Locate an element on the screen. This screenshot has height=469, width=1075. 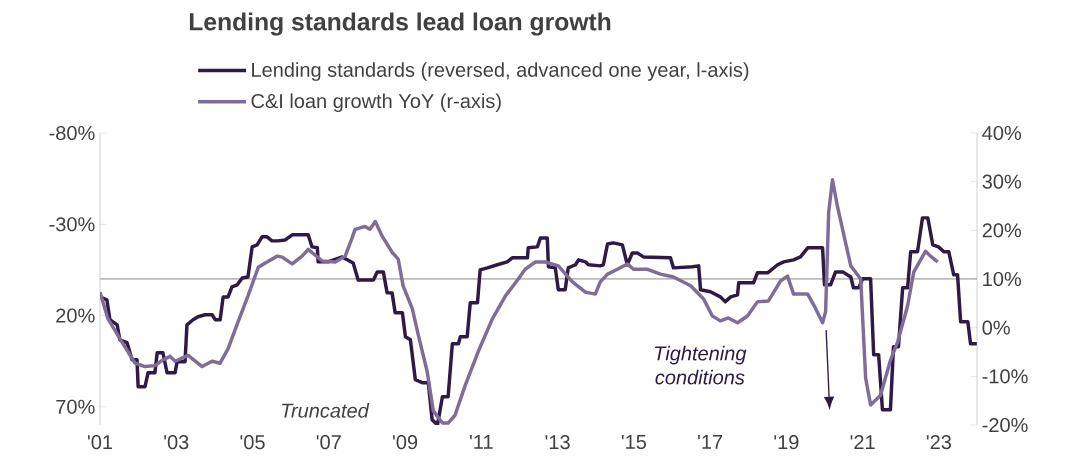
y2-tick-label: 40% is located at coordinates (1002, 133).